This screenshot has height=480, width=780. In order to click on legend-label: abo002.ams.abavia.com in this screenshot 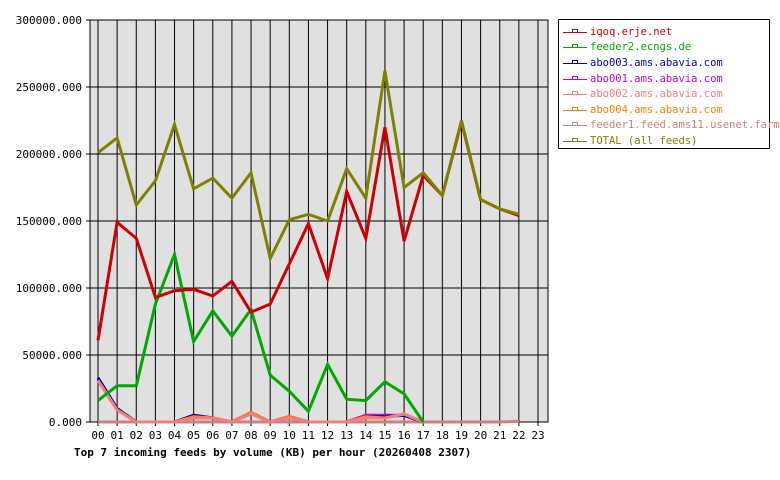, I will do `click(656, 94)`.